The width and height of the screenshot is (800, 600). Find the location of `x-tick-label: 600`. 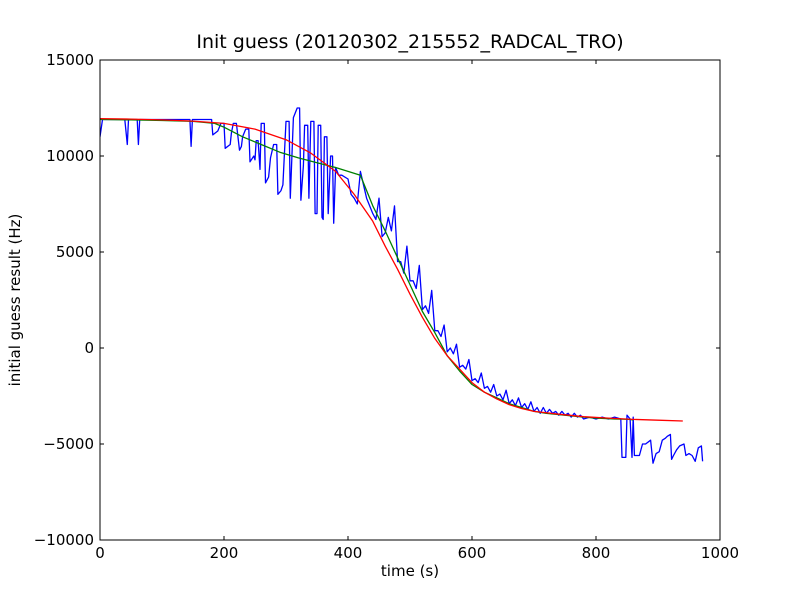

x-tick-label: 600 is located at coordinates (472, 553).